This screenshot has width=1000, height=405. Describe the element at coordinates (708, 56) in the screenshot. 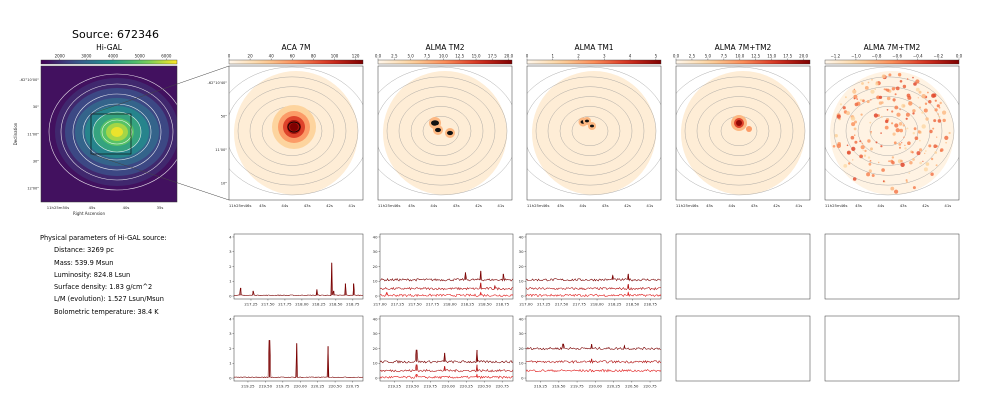

I see `colorbar-tick-label: 5.0` at that location.